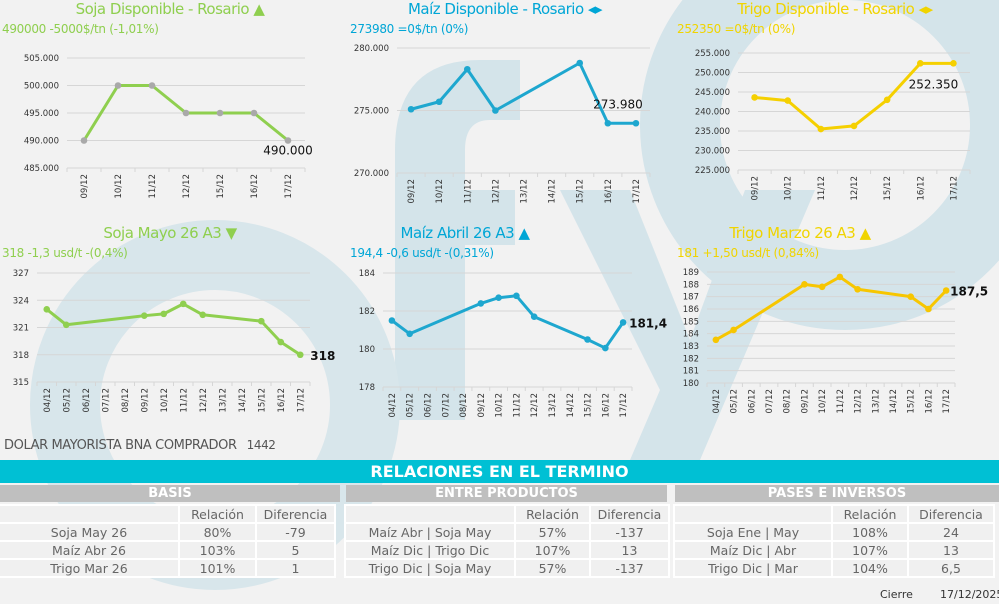  I want to click on chart-subtitle: 318 -1,3 usd/t -(0,4%), so click(65, 253).